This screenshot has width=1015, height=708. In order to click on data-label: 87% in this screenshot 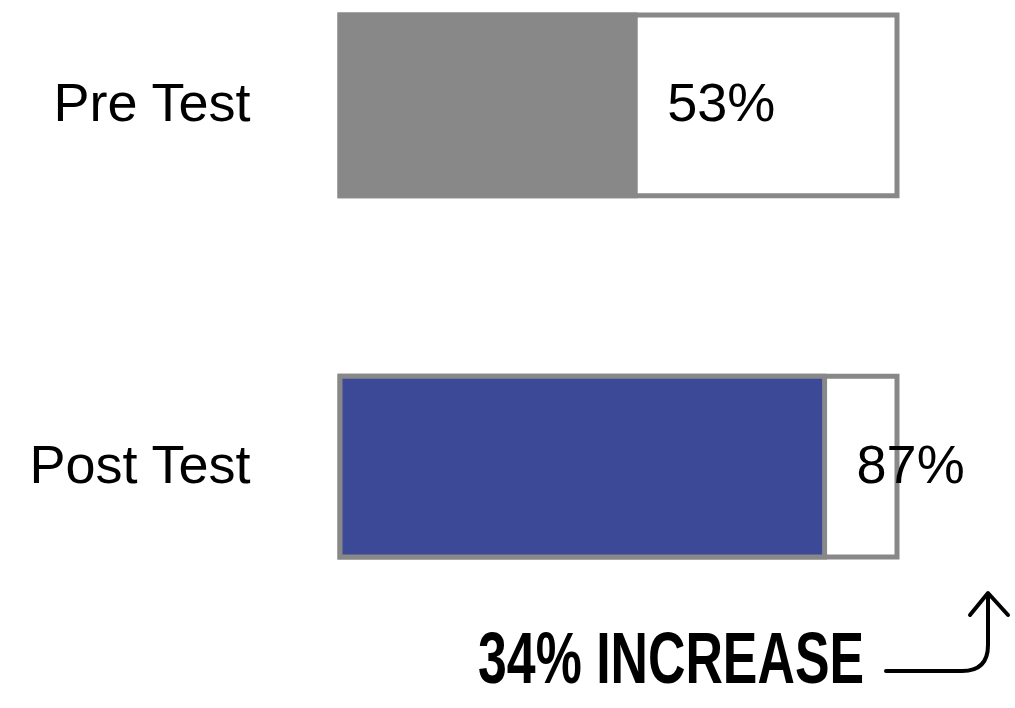, I will do `click(910, 463)`.